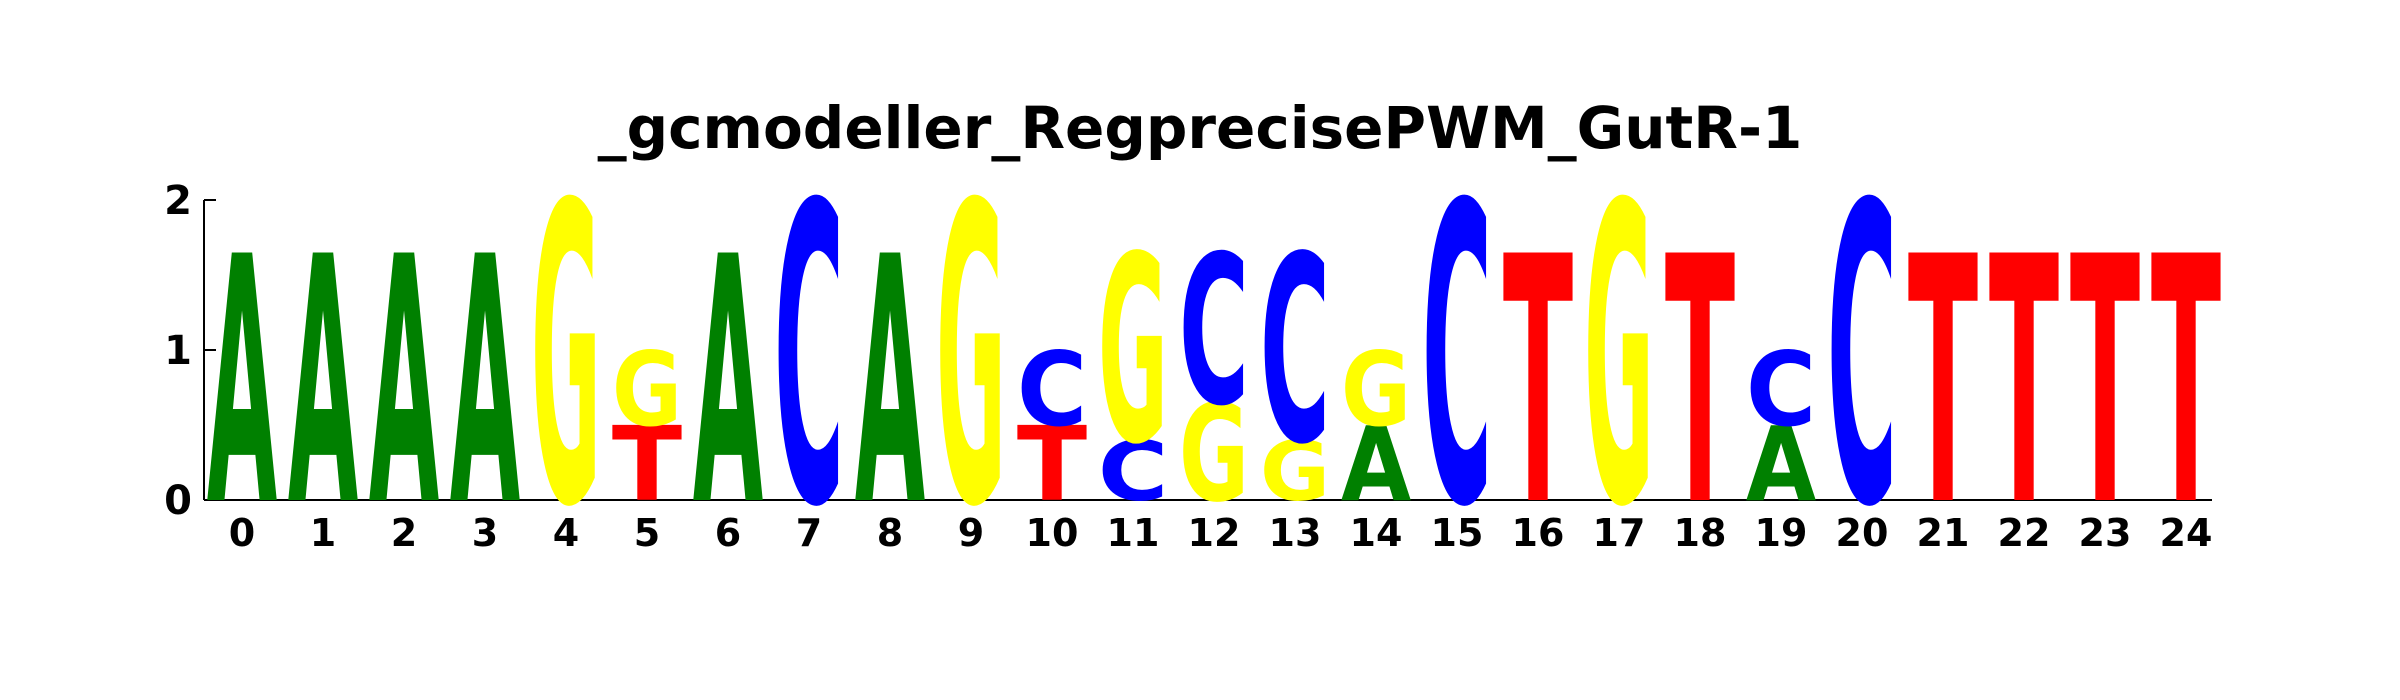  Describe the element at coordinates (1214, 533) in the screenshot. I see `x-tick-label: 12` at that location.